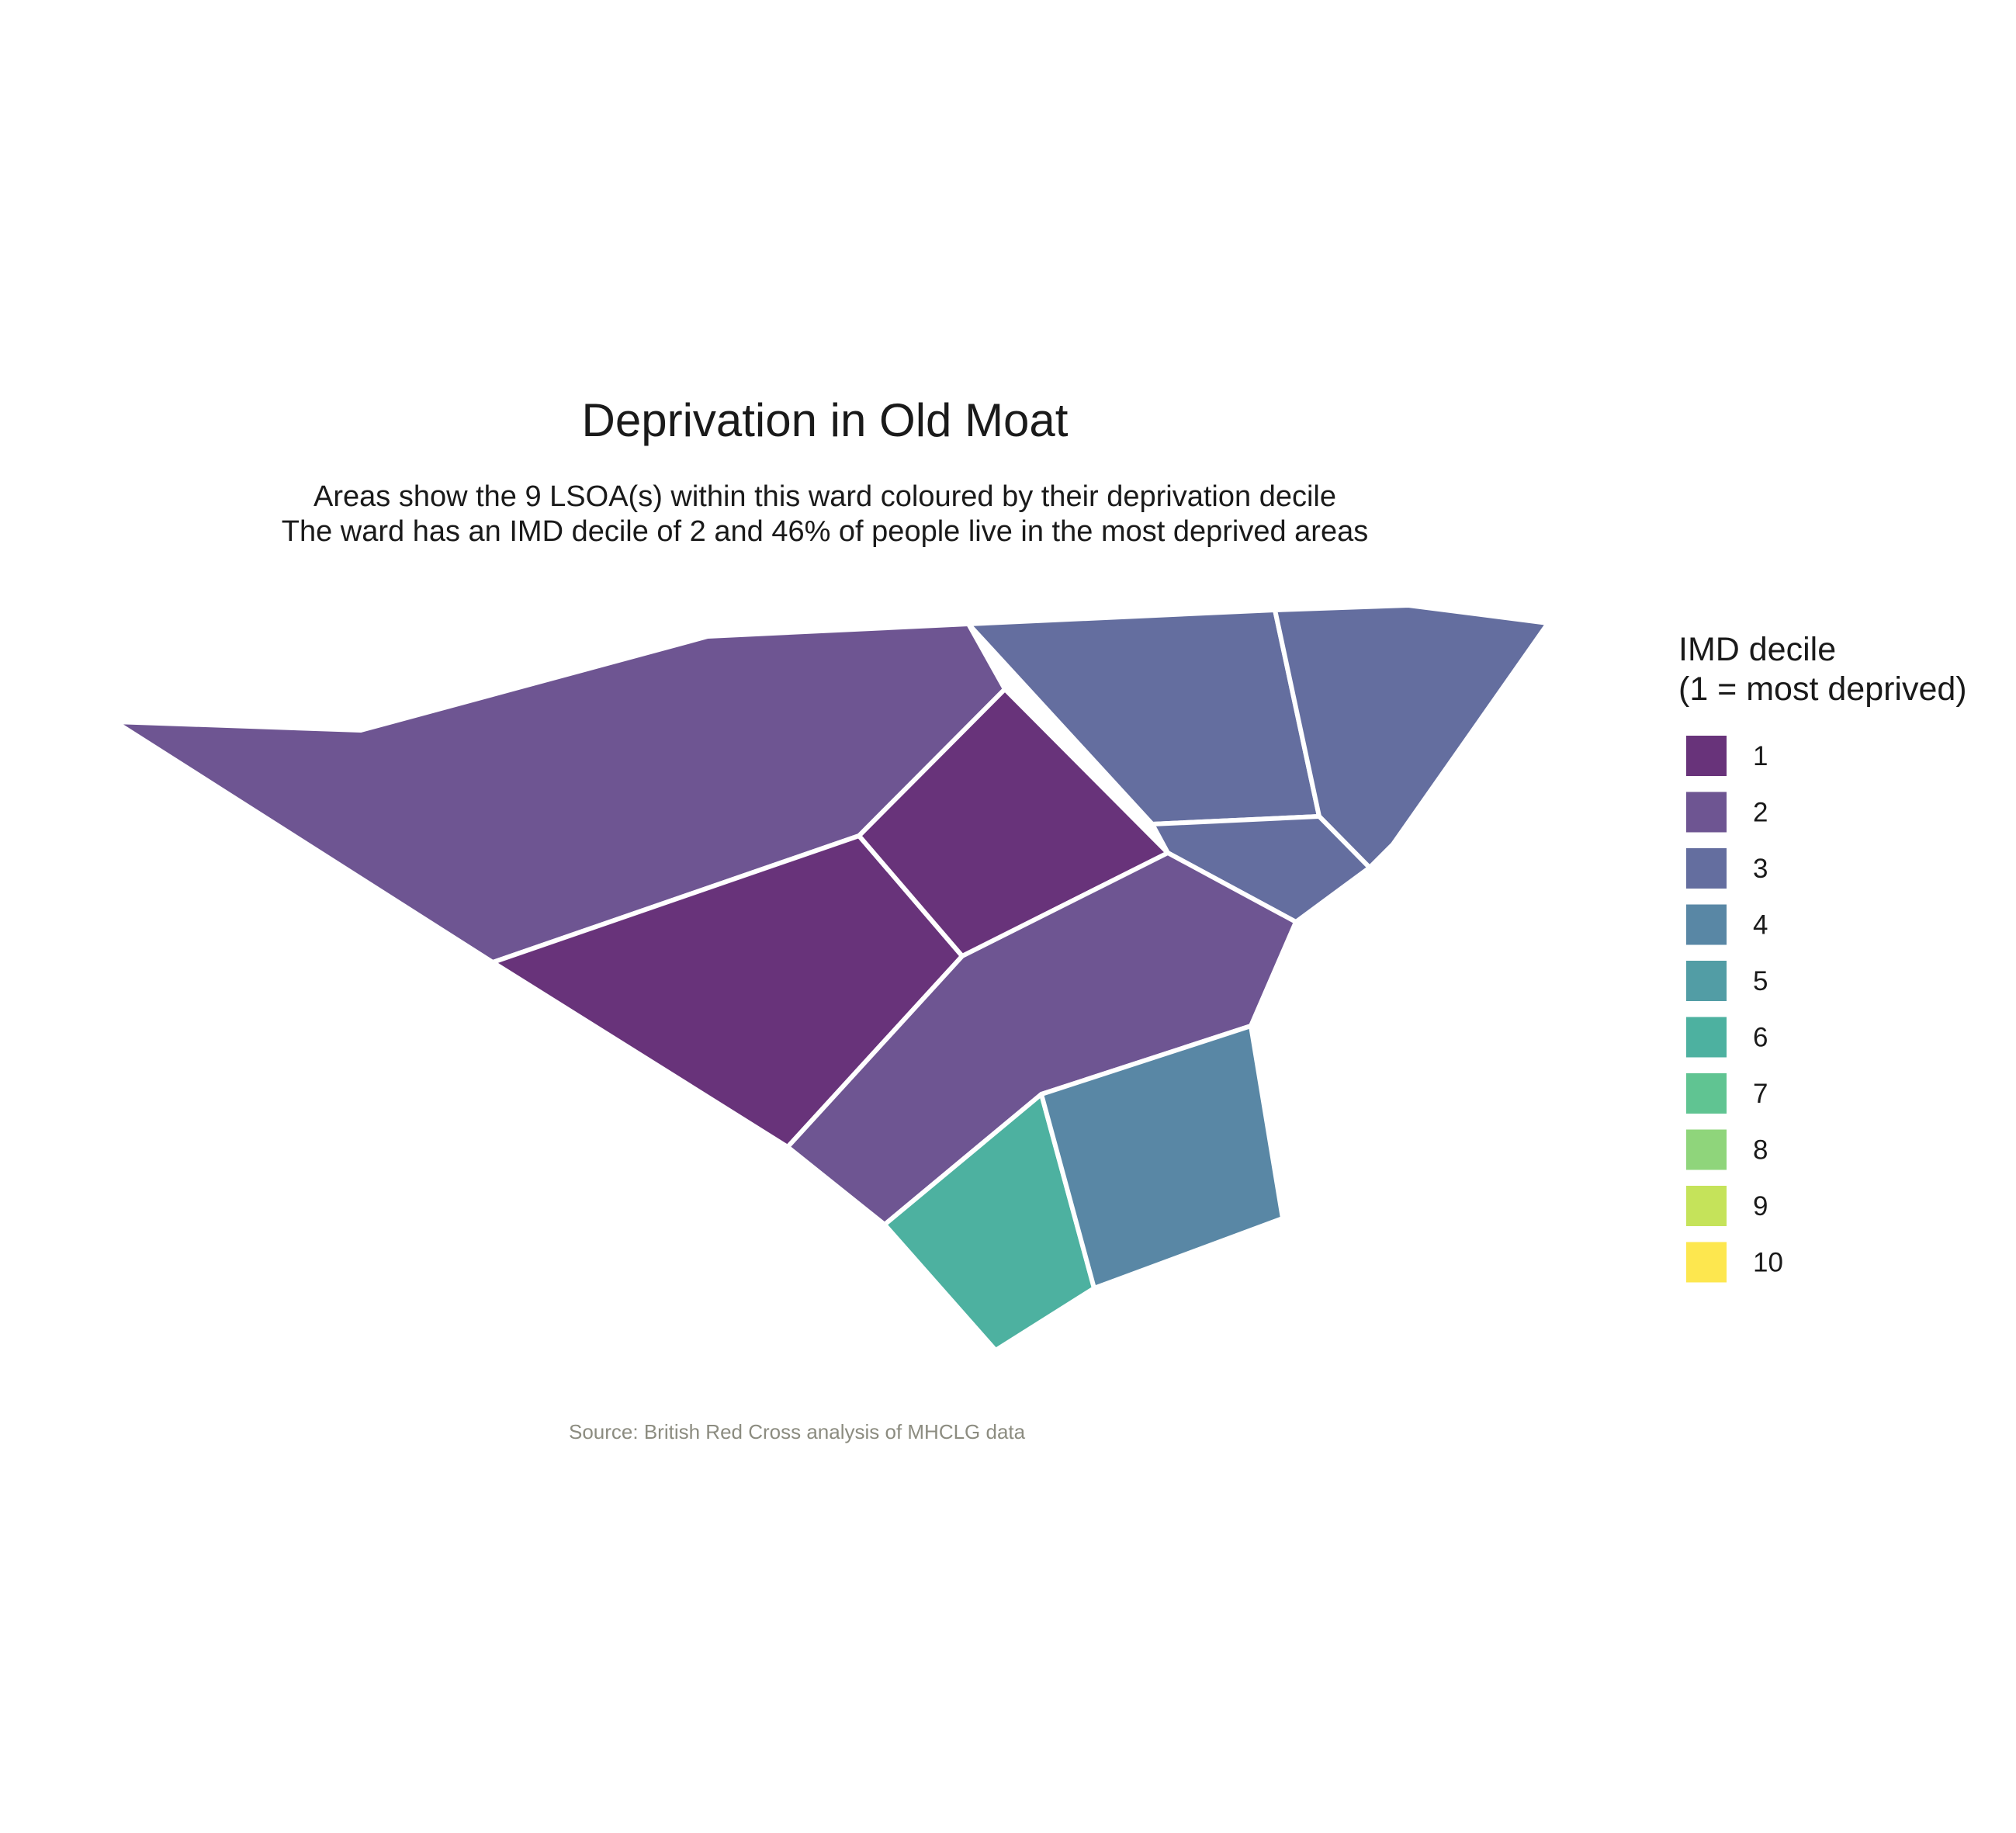  I want to click on legend-label-7: 7, so click(1761, 1094).